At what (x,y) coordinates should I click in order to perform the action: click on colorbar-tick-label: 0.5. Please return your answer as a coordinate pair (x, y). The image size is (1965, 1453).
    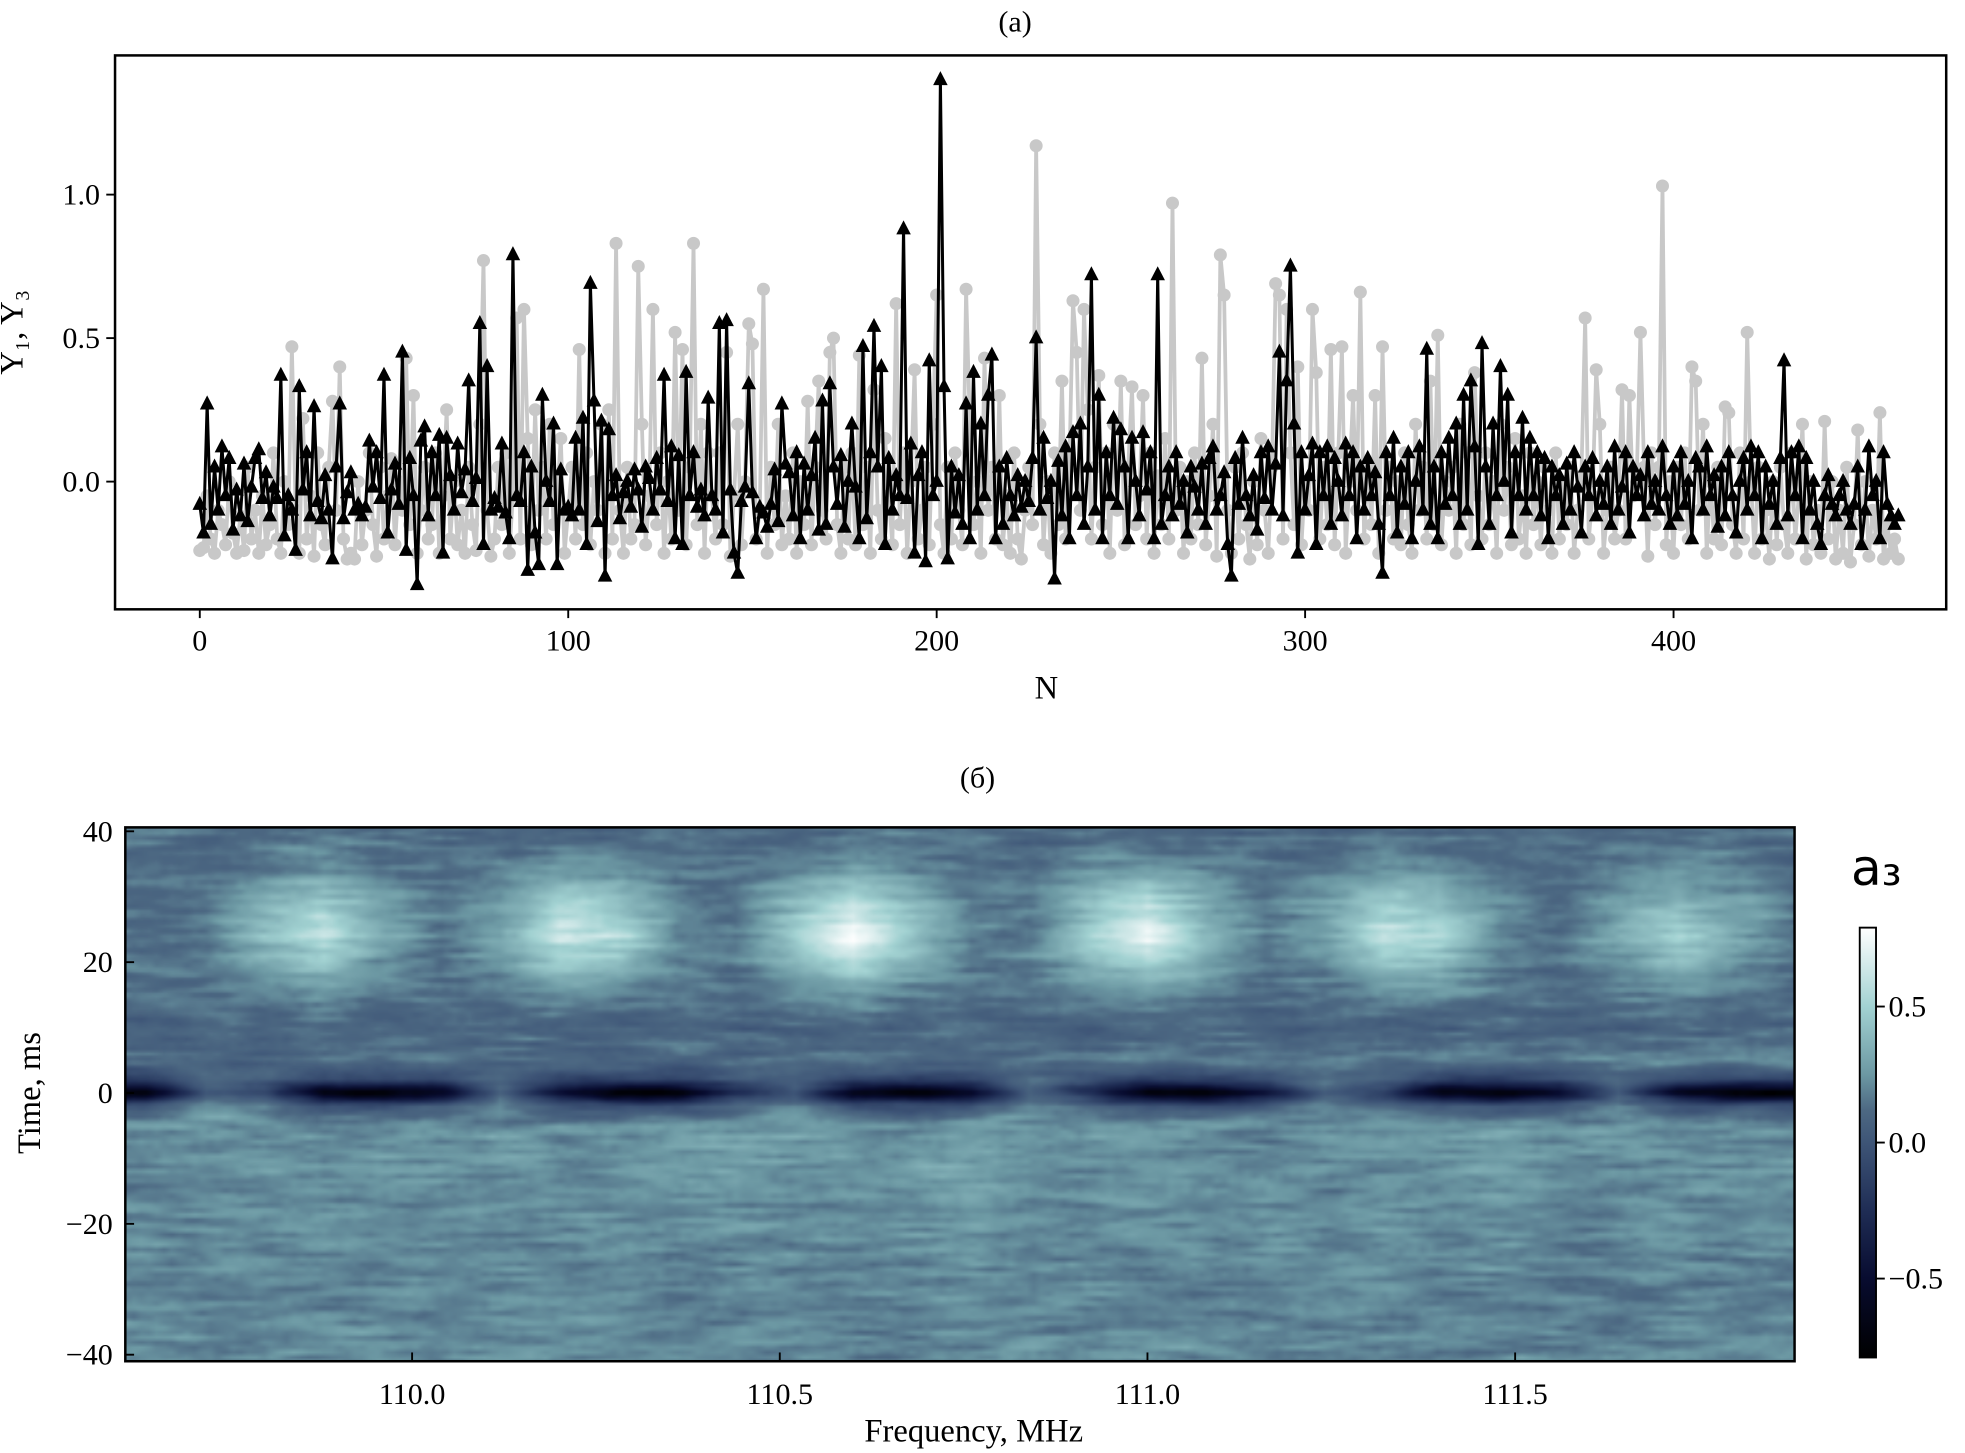
    Looking at the image, I should click on (1908, 1007).